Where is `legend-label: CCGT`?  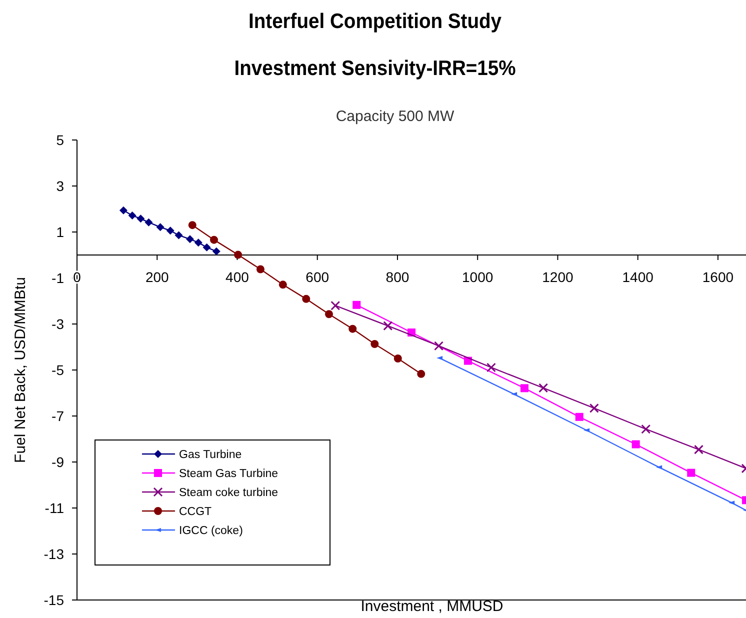 legend-label: CCGT is located at coordinates (195, 512).